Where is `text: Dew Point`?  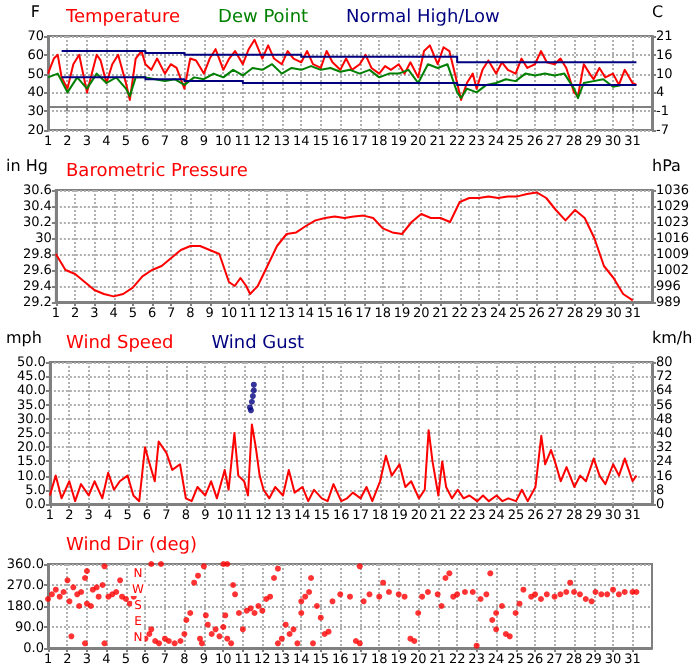
text: Dew Point is located at coordinates (264, 18).